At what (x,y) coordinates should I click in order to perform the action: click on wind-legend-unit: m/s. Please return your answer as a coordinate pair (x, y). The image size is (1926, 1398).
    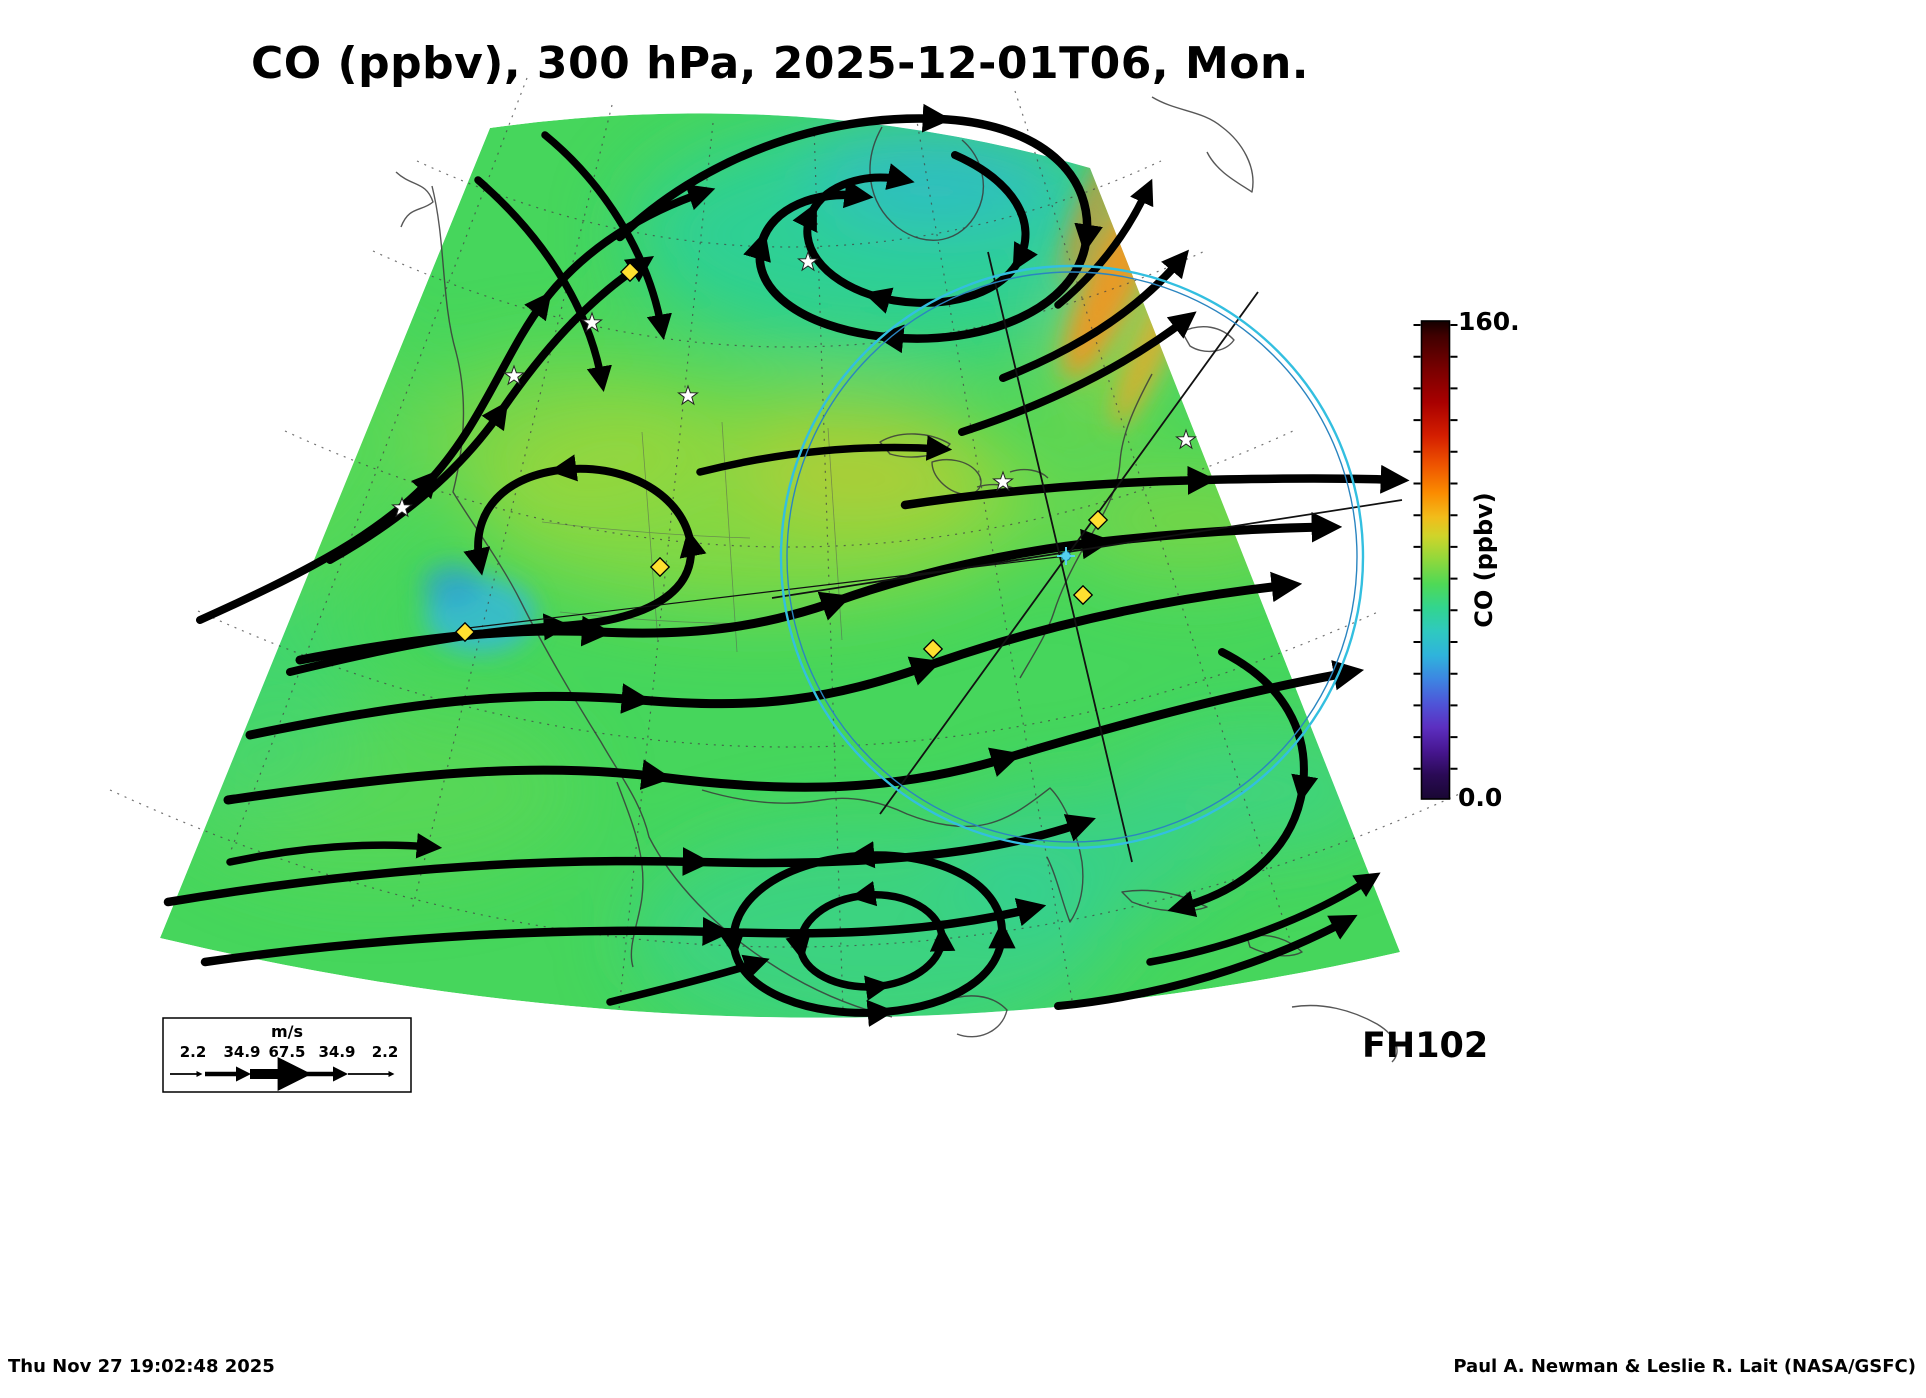
    Looking at the image, I should click on (287, 1031).